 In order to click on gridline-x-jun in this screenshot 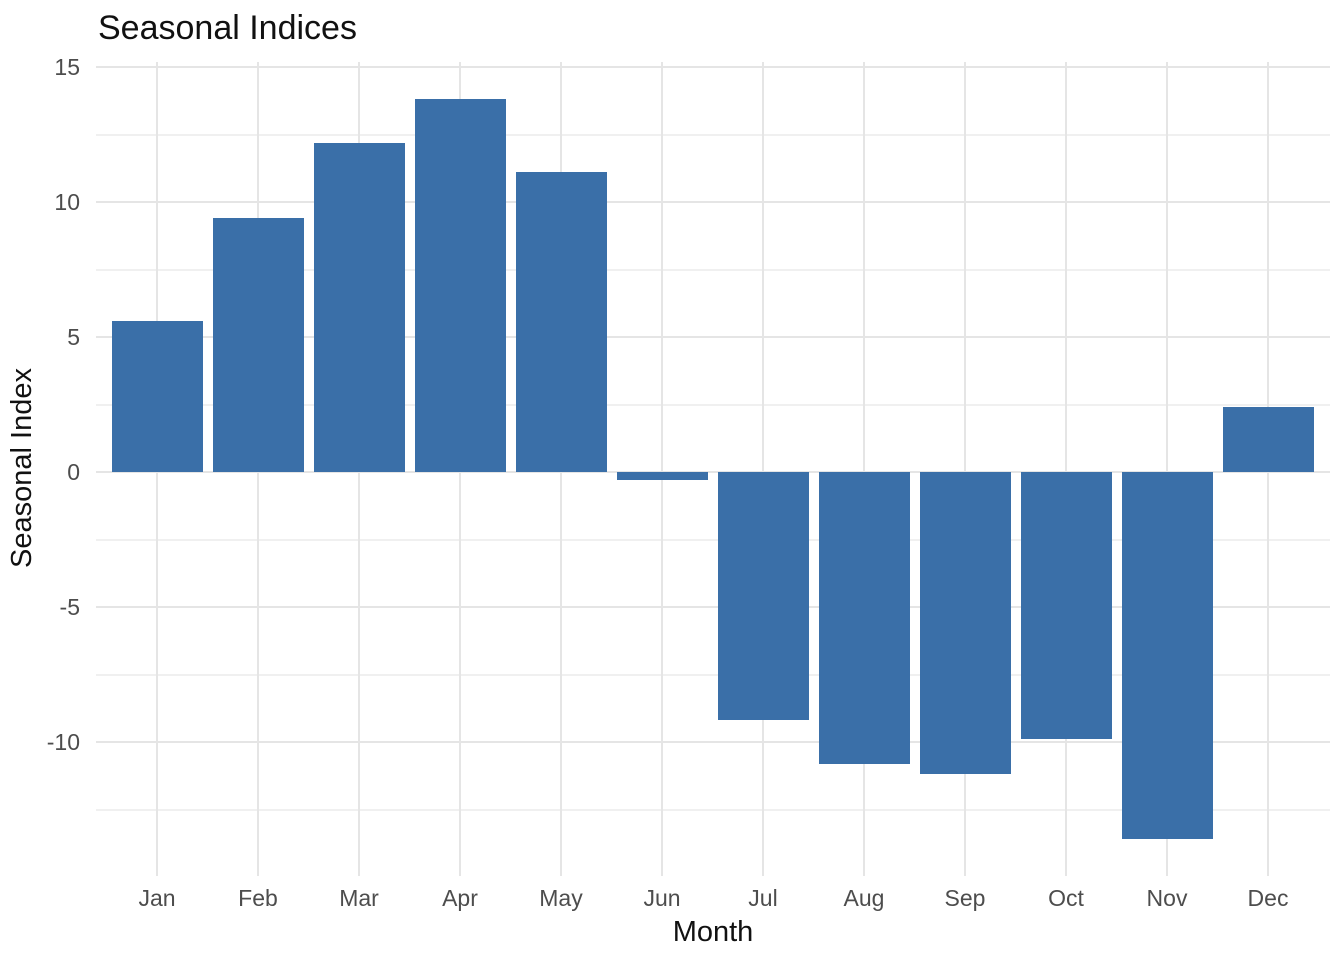, I will do `click(662, 469)`.